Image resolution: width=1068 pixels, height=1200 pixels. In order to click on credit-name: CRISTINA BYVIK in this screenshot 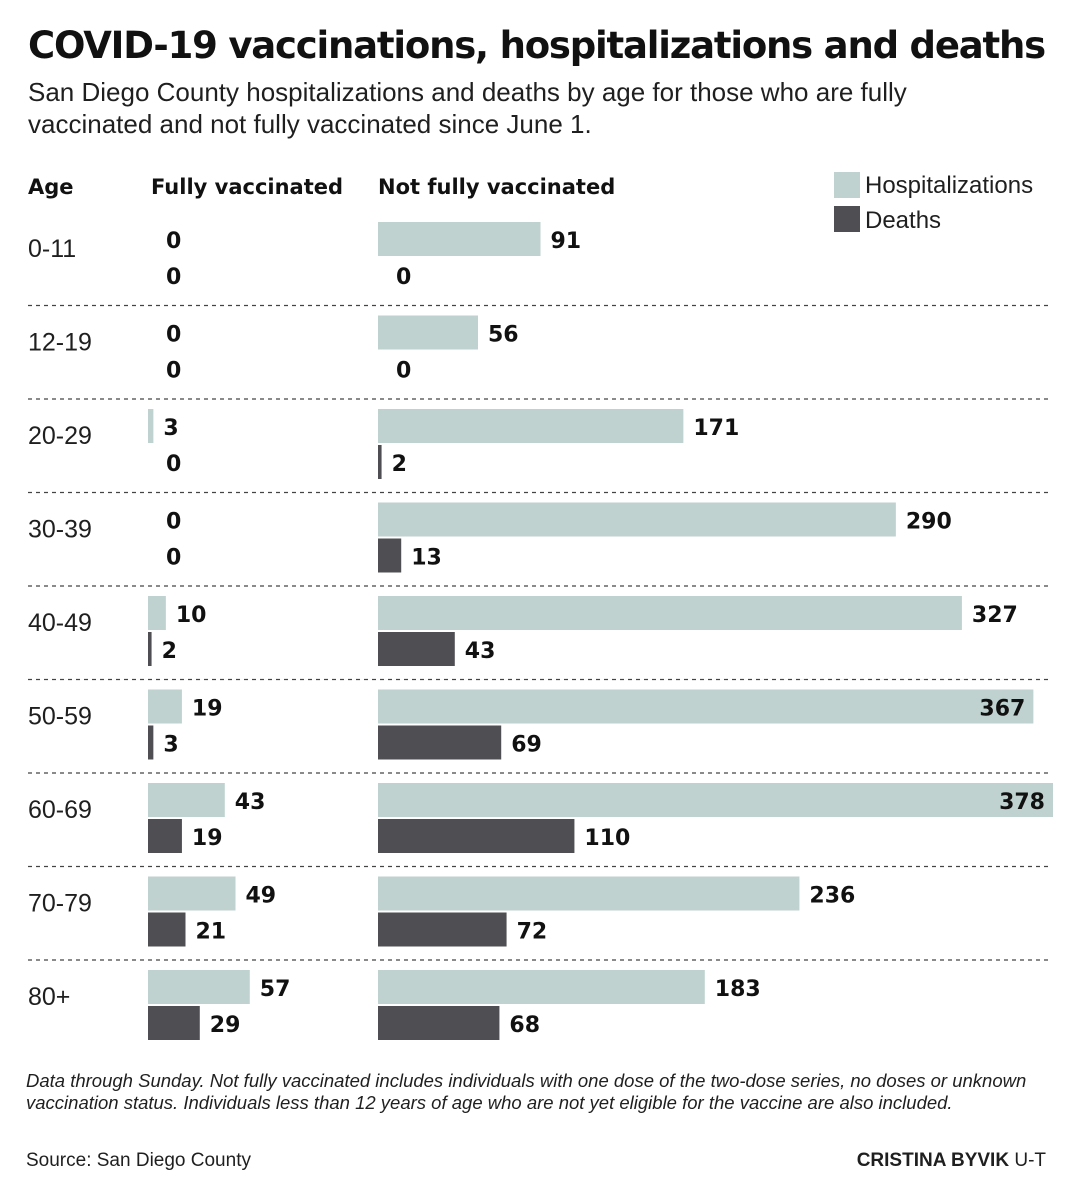, I will do `click(933, 1160)`.